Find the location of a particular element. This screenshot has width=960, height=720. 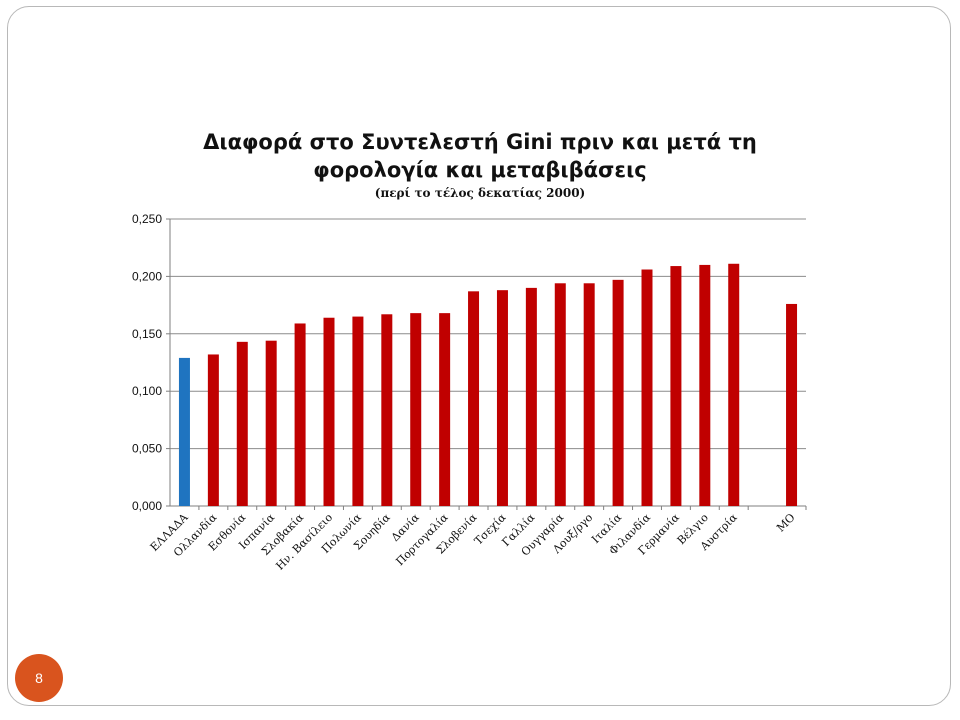

page-number-badge: 8 is located at coordinates (39, 678).